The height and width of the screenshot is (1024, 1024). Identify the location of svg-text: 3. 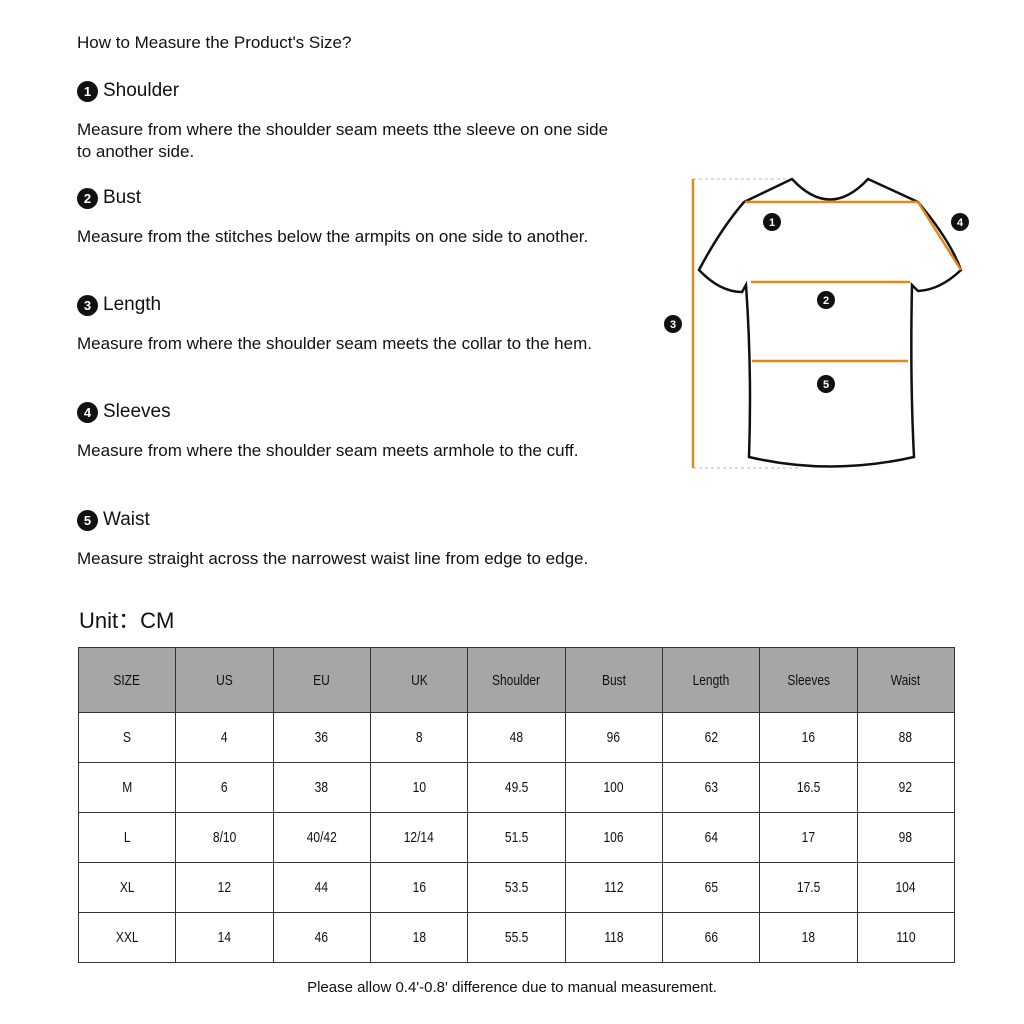
(673, 325).